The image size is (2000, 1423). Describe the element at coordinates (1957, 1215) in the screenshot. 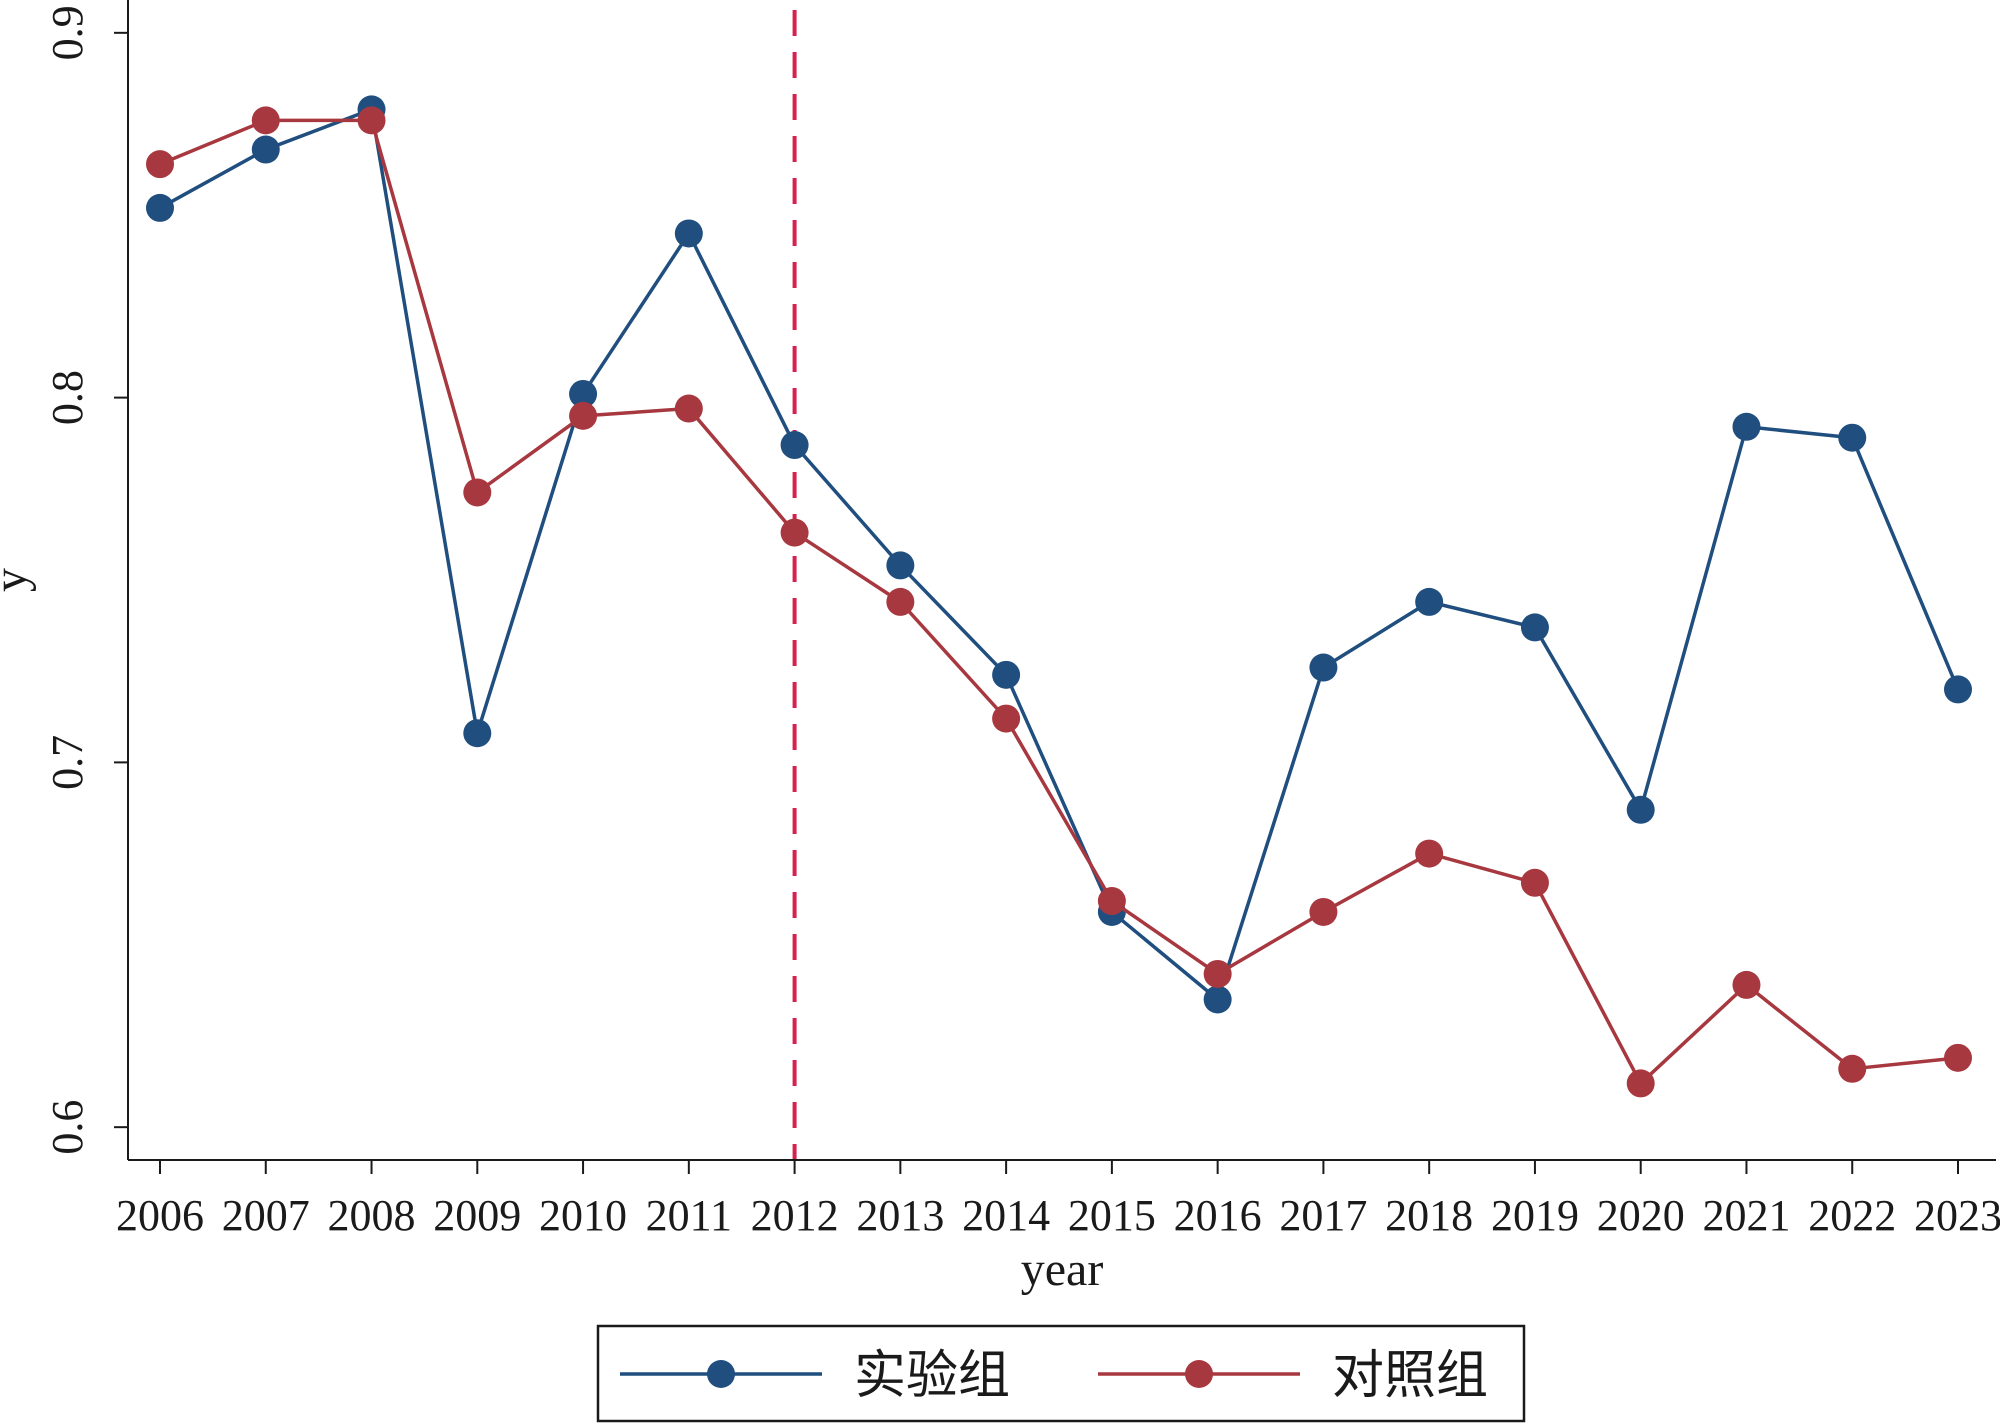

I see `x-tick-label: 2023` at that location.